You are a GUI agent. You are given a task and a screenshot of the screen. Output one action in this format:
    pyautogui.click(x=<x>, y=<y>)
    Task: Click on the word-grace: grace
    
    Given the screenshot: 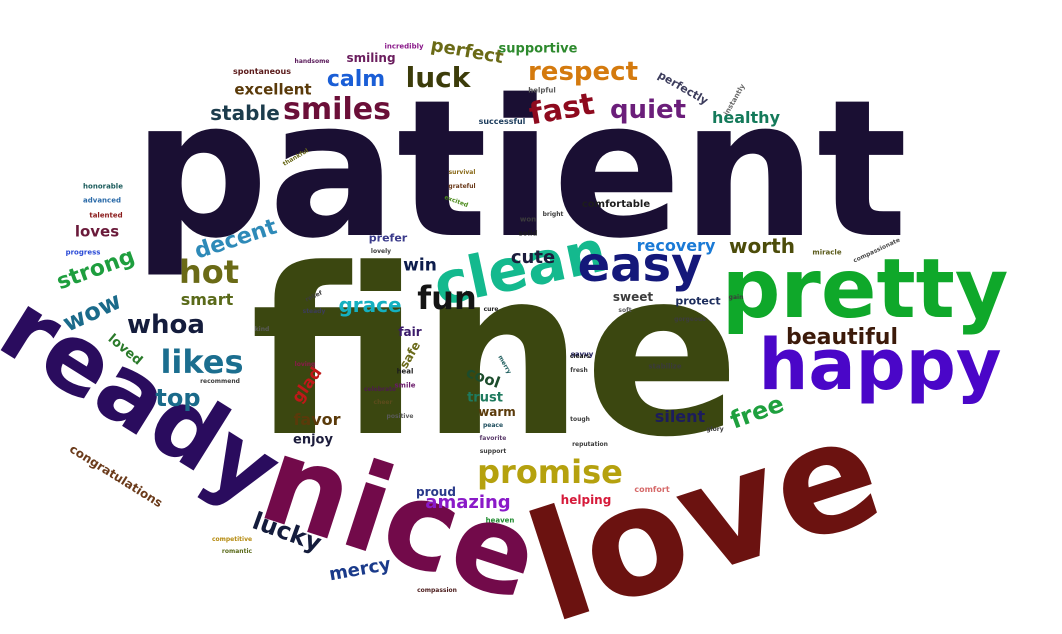 What is the action you would take?
    pyautogui.click(x=370, y=305)
    